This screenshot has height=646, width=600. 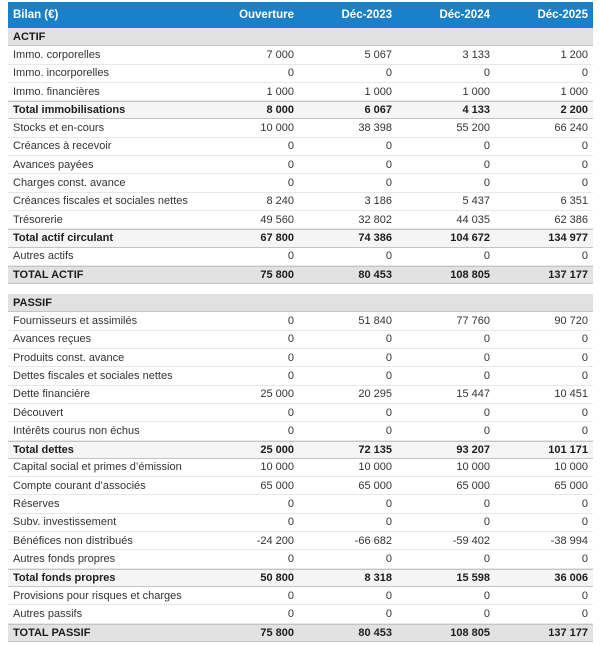 What do you see at coordinates (367, 15) in the screenshot?
I see `column-header-dec-2023: Déc-2023` at bounding box center [367, 15].